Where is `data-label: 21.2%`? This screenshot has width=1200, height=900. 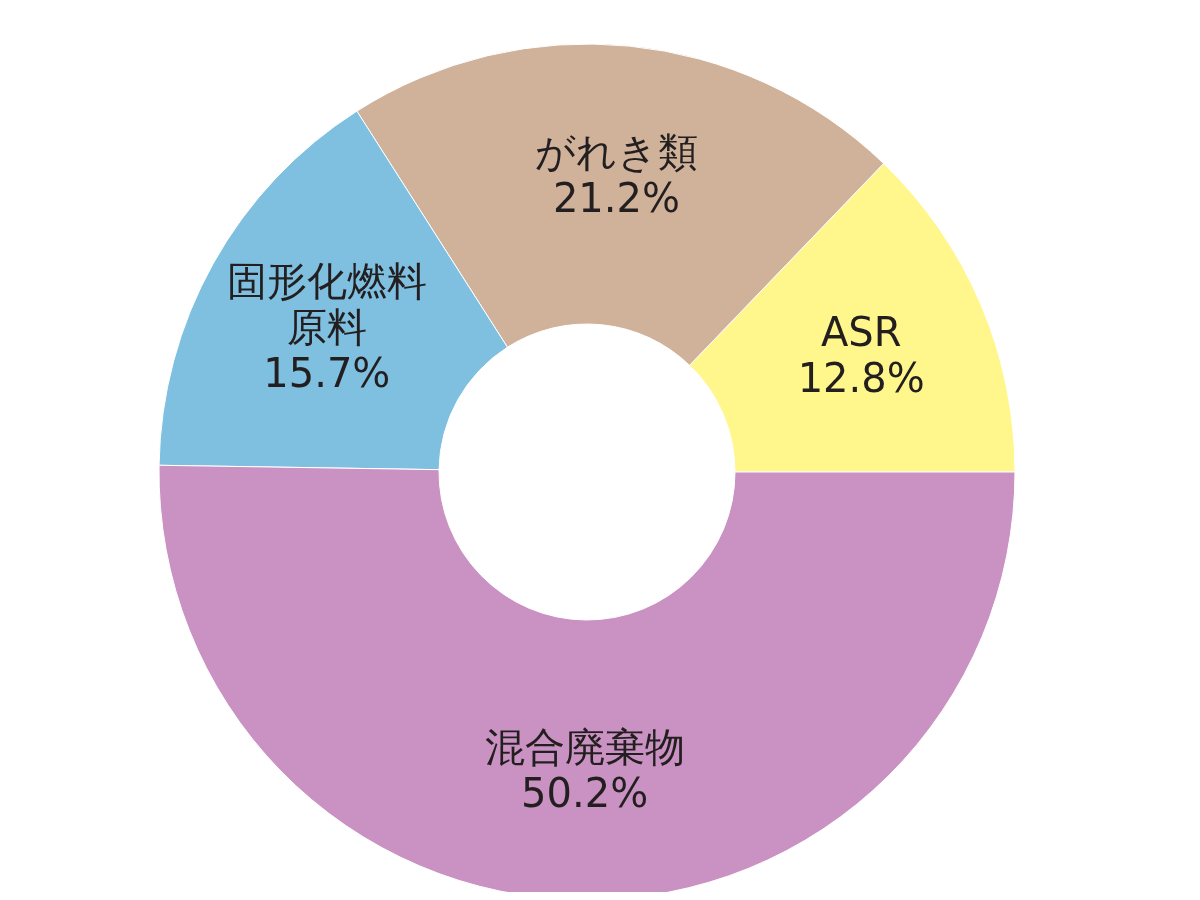 data-label: 21.2% is located at coordinates (616, 198).